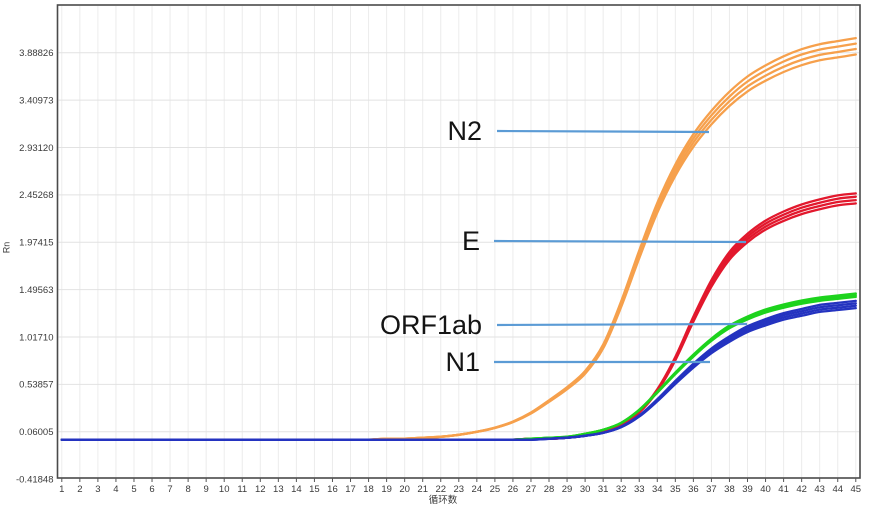 Image resolution: width=870 pixels, height=510 pixels. What do you see at coordinates (443, 500) in the screenshot?
I see `x-axis-title: 循环数` at bounding box center [443, 500].